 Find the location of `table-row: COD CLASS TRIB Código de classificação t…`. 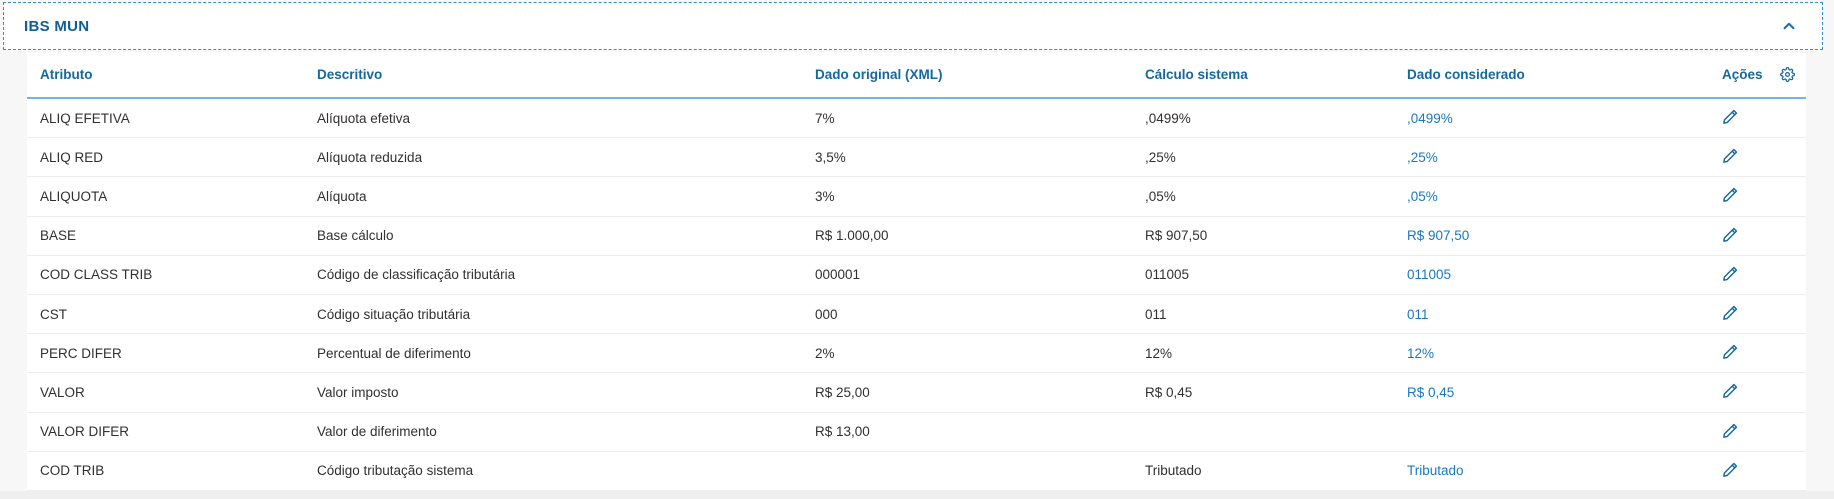

table-row: COD CLASS TRIB Código de classificação t… is located at coordinates (916, 275).